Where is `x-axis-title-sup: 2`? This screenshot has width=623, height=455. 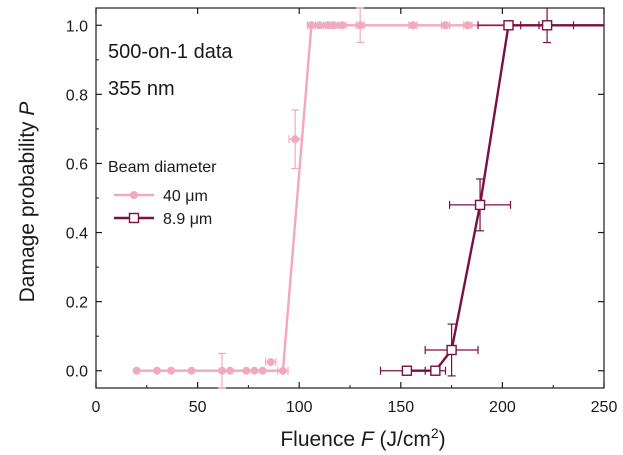
x-axis-title-sup: 2 is located at coordinates (435, 433).